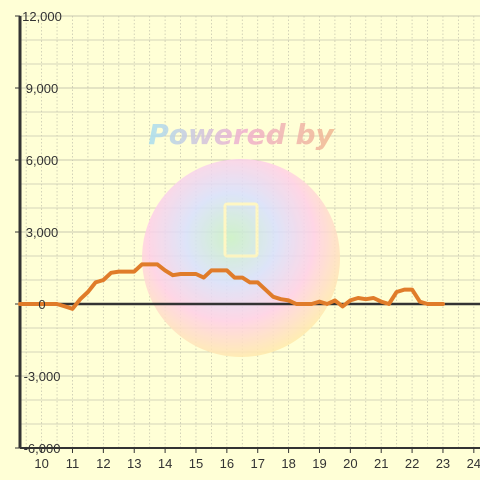 This screenshot has height=480, width=480. Describe the element at coordinates (42, 16) in the screenshot. I see `y-tick-label: 12,000` at that location.